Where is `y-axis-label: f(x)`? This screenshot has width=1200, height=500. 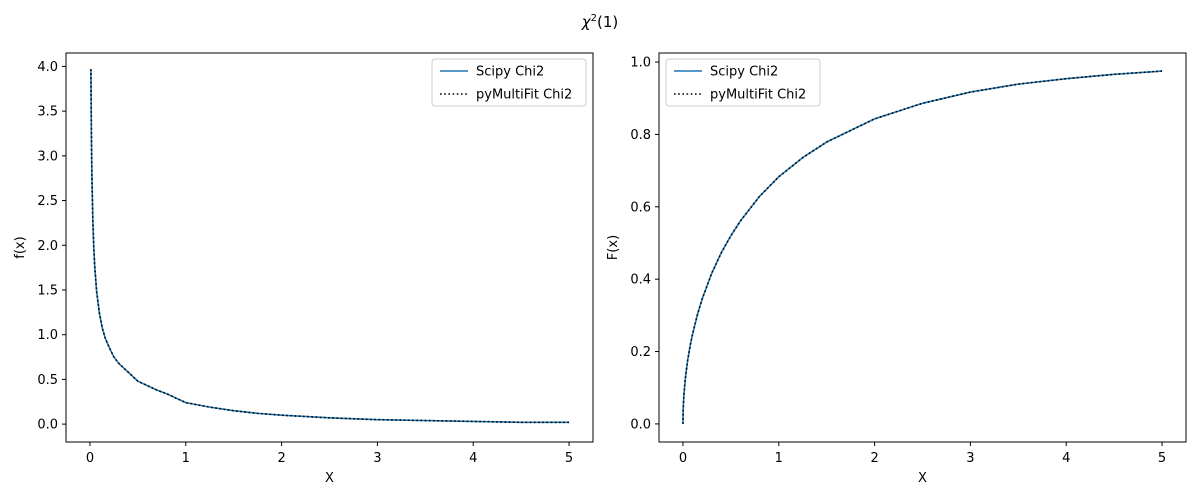
y-axis-label: f(x) is located at coordinates (20, 247).